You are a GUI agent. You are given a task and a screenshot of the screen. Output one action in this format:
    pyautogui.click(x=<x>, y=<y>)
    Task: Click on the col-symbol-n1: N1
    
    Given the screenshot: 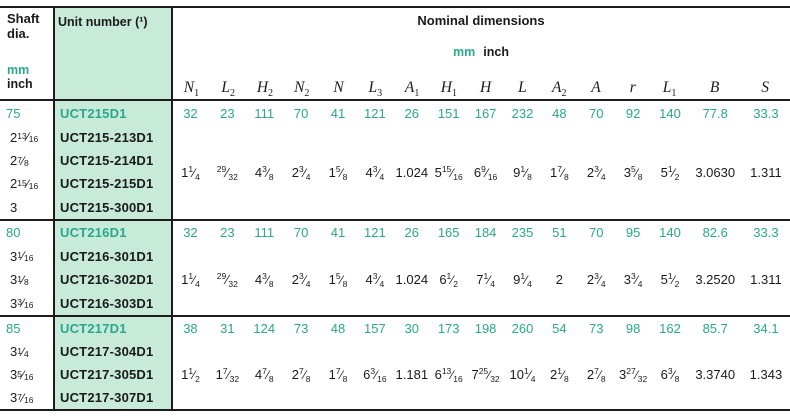 What is the action you would take?
    pyautogui.click(x=191, y=89)
    